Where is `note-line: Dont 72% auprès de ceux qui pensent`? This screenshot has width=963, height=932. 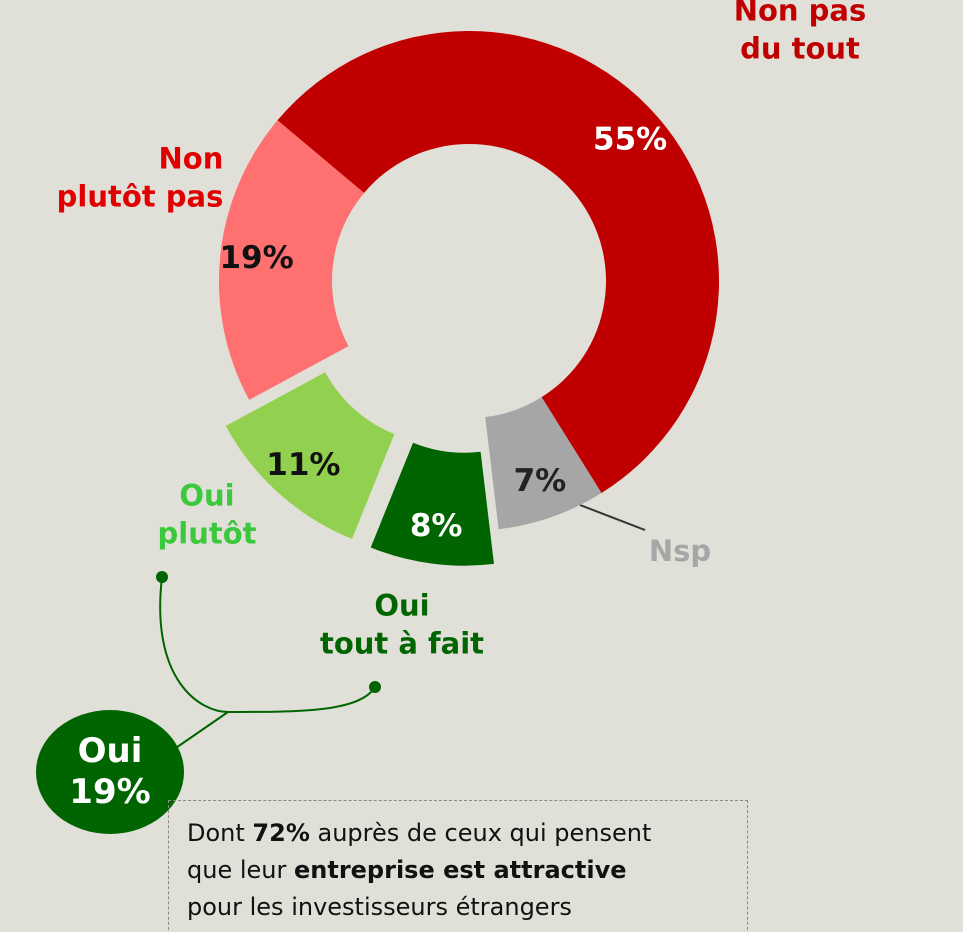 note-line: Dont 72% auprès de ceux qui pensent is located at coordinates (458, 833).